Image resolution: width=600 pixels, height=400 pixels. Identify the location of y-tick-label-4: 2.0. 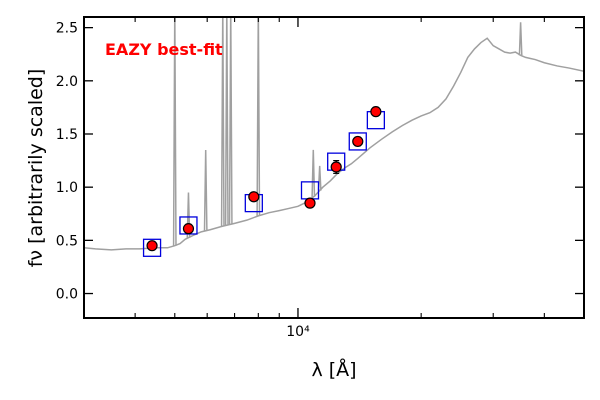
(67, 82).